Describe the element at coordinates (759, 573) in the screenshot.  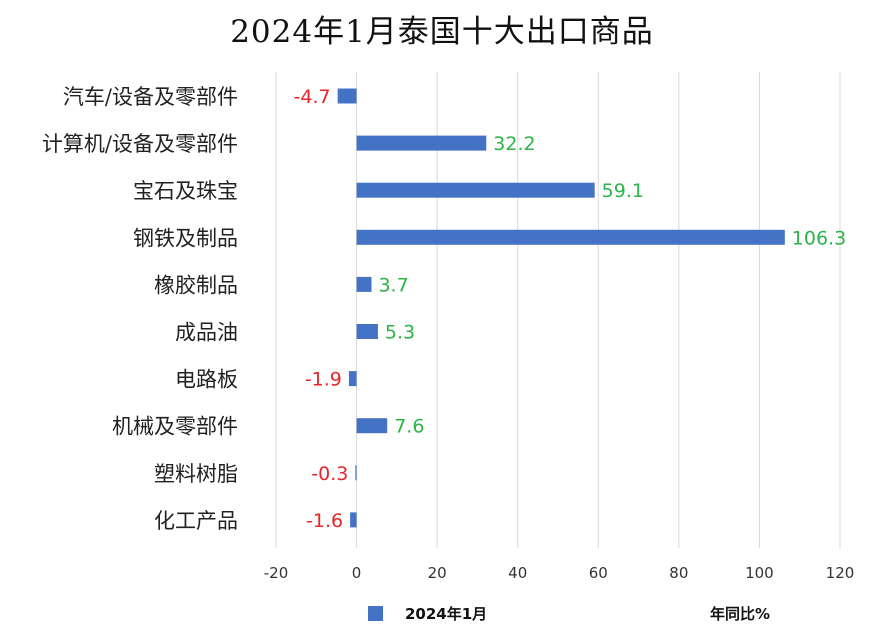
I see `x-tick-label-6: 100` at that location.